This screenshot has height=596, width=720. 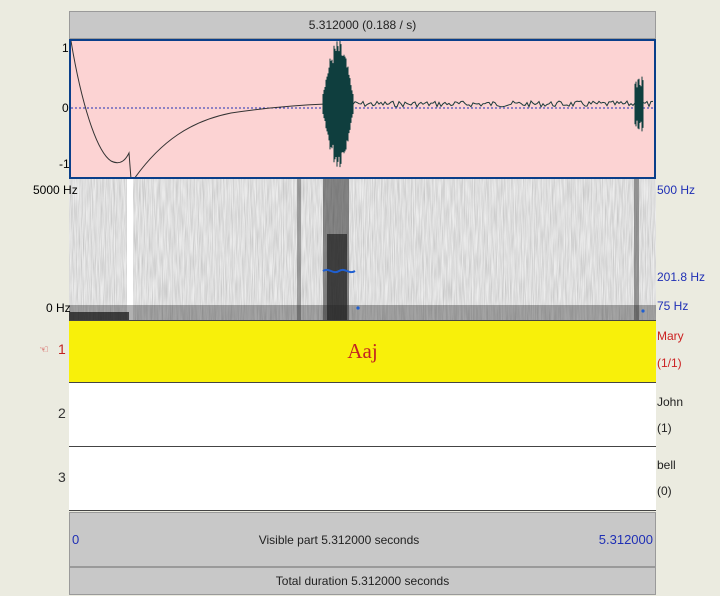 I want to click on waveform-ymin-label: -1, so click(x=64, y=164).